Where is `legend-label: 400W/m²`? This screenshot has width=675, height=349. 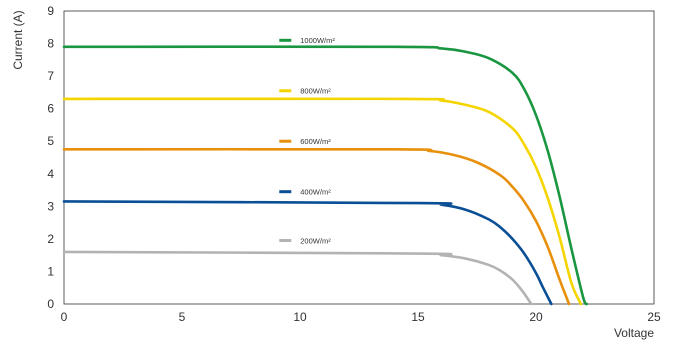 legend-label: 400W/m² is located at coordinates (315, 191).